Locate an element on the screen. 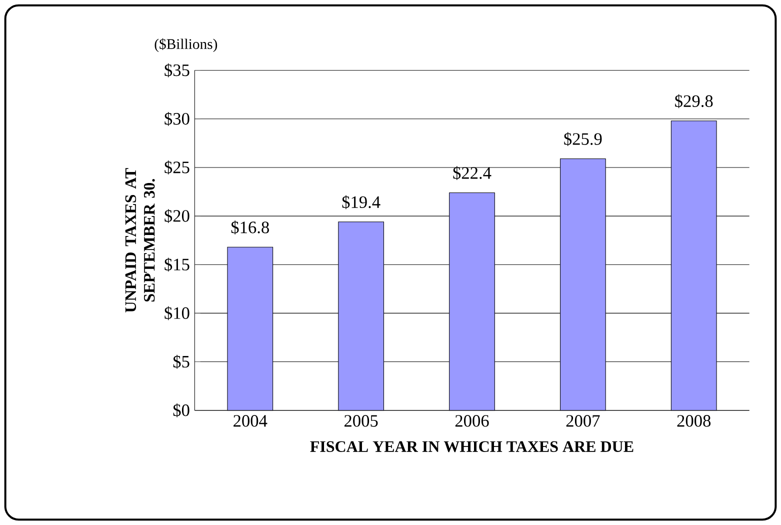 The height and width of the screenshot is (525, 781). data-label: $29.8 is located at coordinates (694, 101).